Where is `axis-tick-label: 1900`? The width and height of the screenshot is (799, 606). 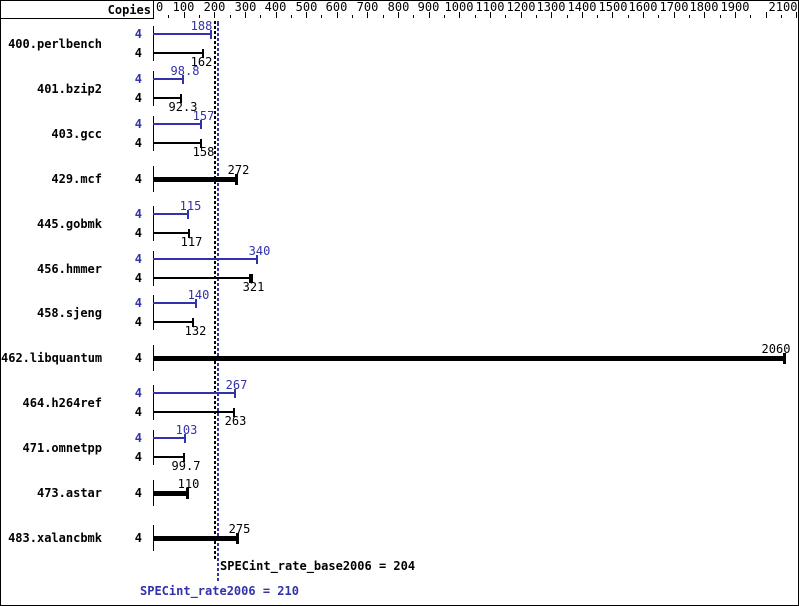
axis-tick-label: 1900 is located at coordinates (735, 7).